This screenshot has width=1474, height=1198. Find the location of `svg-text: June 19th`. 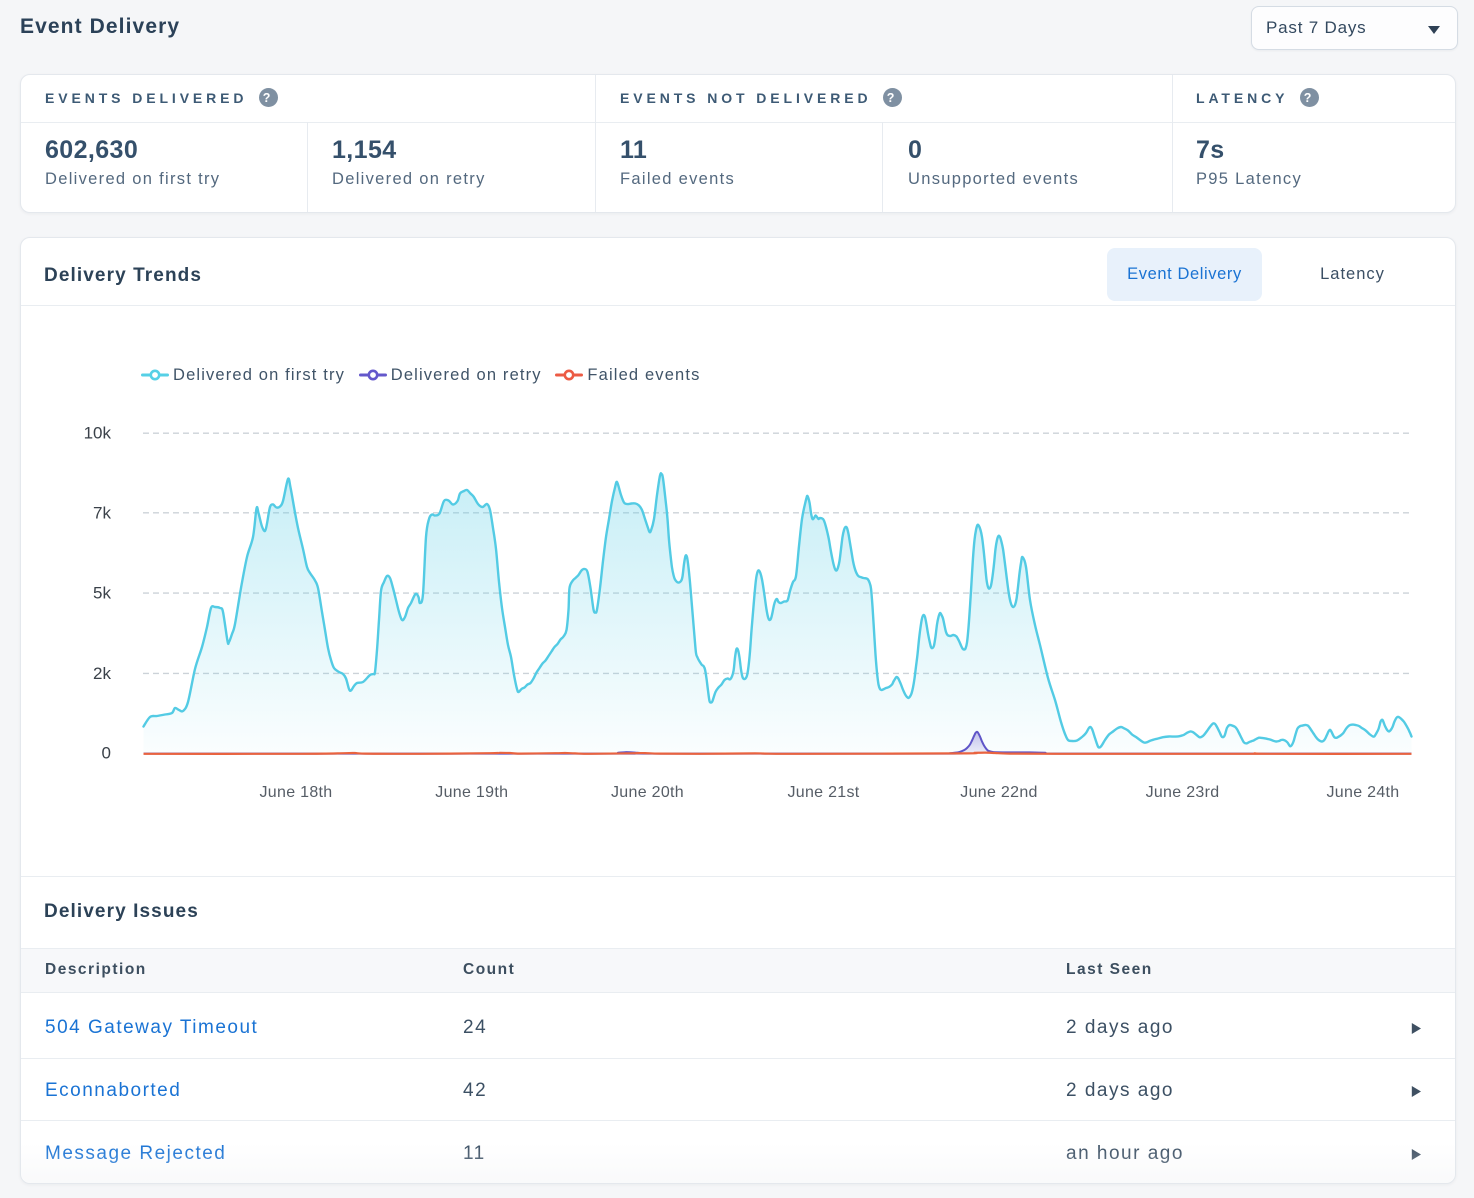

svg-text: June 19th is located at coordinates (471, 792).